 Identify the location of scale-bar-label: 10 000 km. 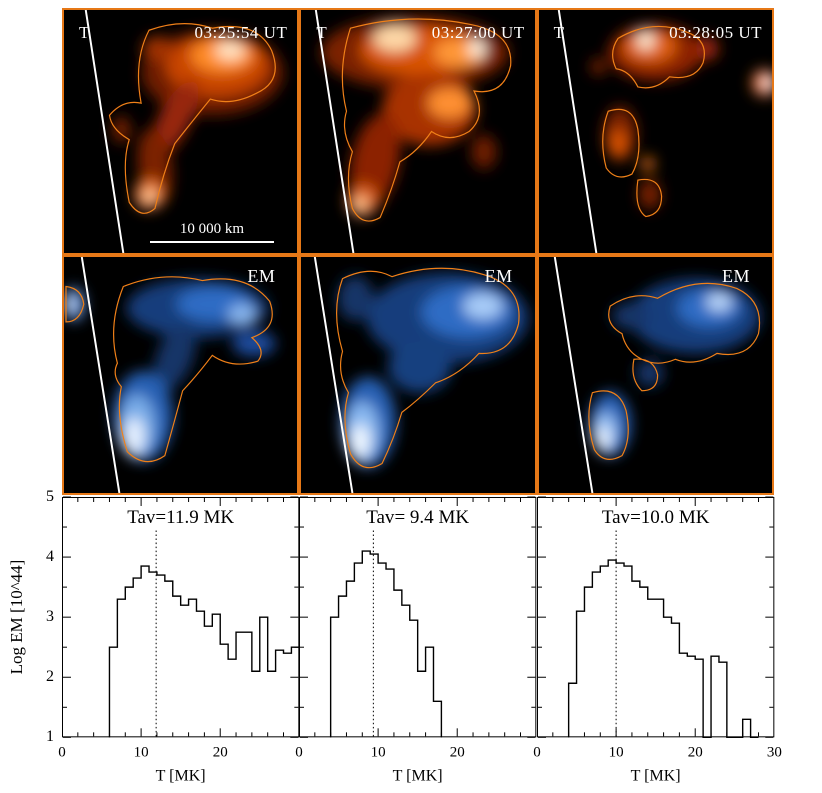
(212, 229).